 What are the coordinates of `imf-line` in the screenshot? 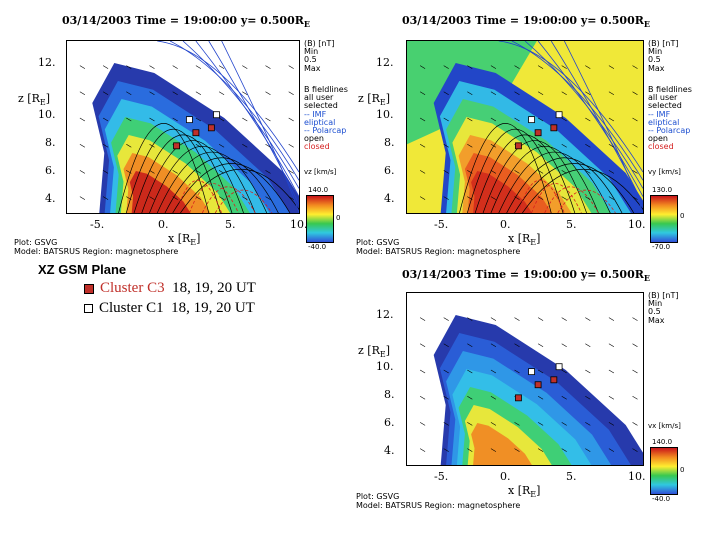 It's located at (570, 107).